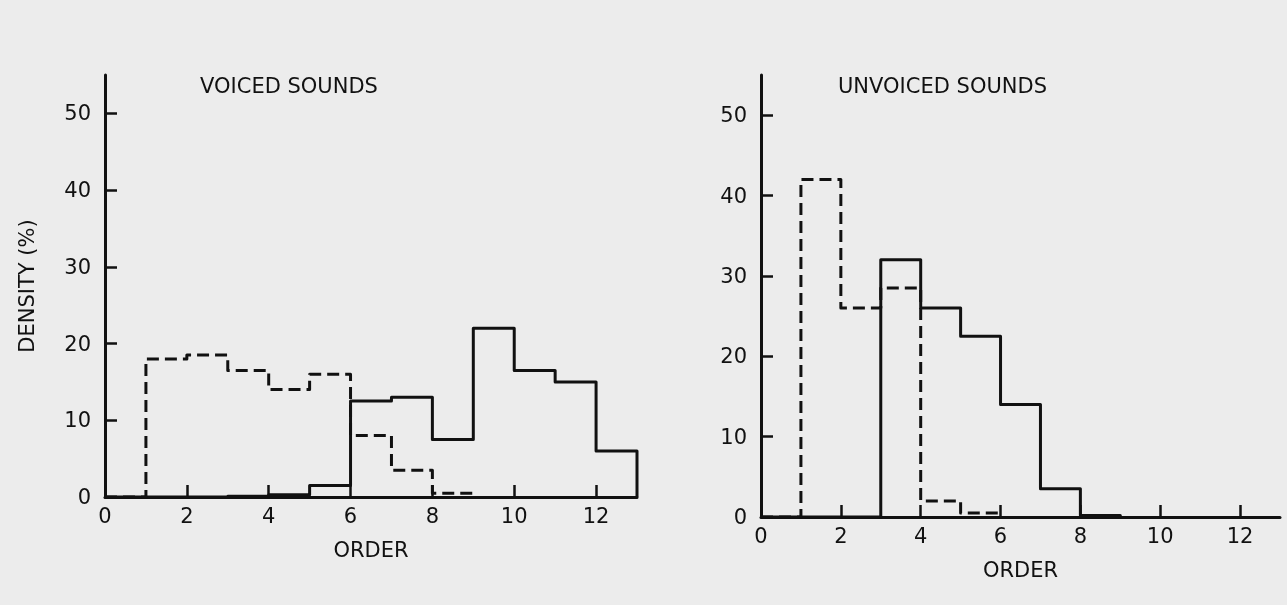 This screenshot has height=605, width=1287. I want to click on y-axis-title: DENSITY (%), so click(26, 286).